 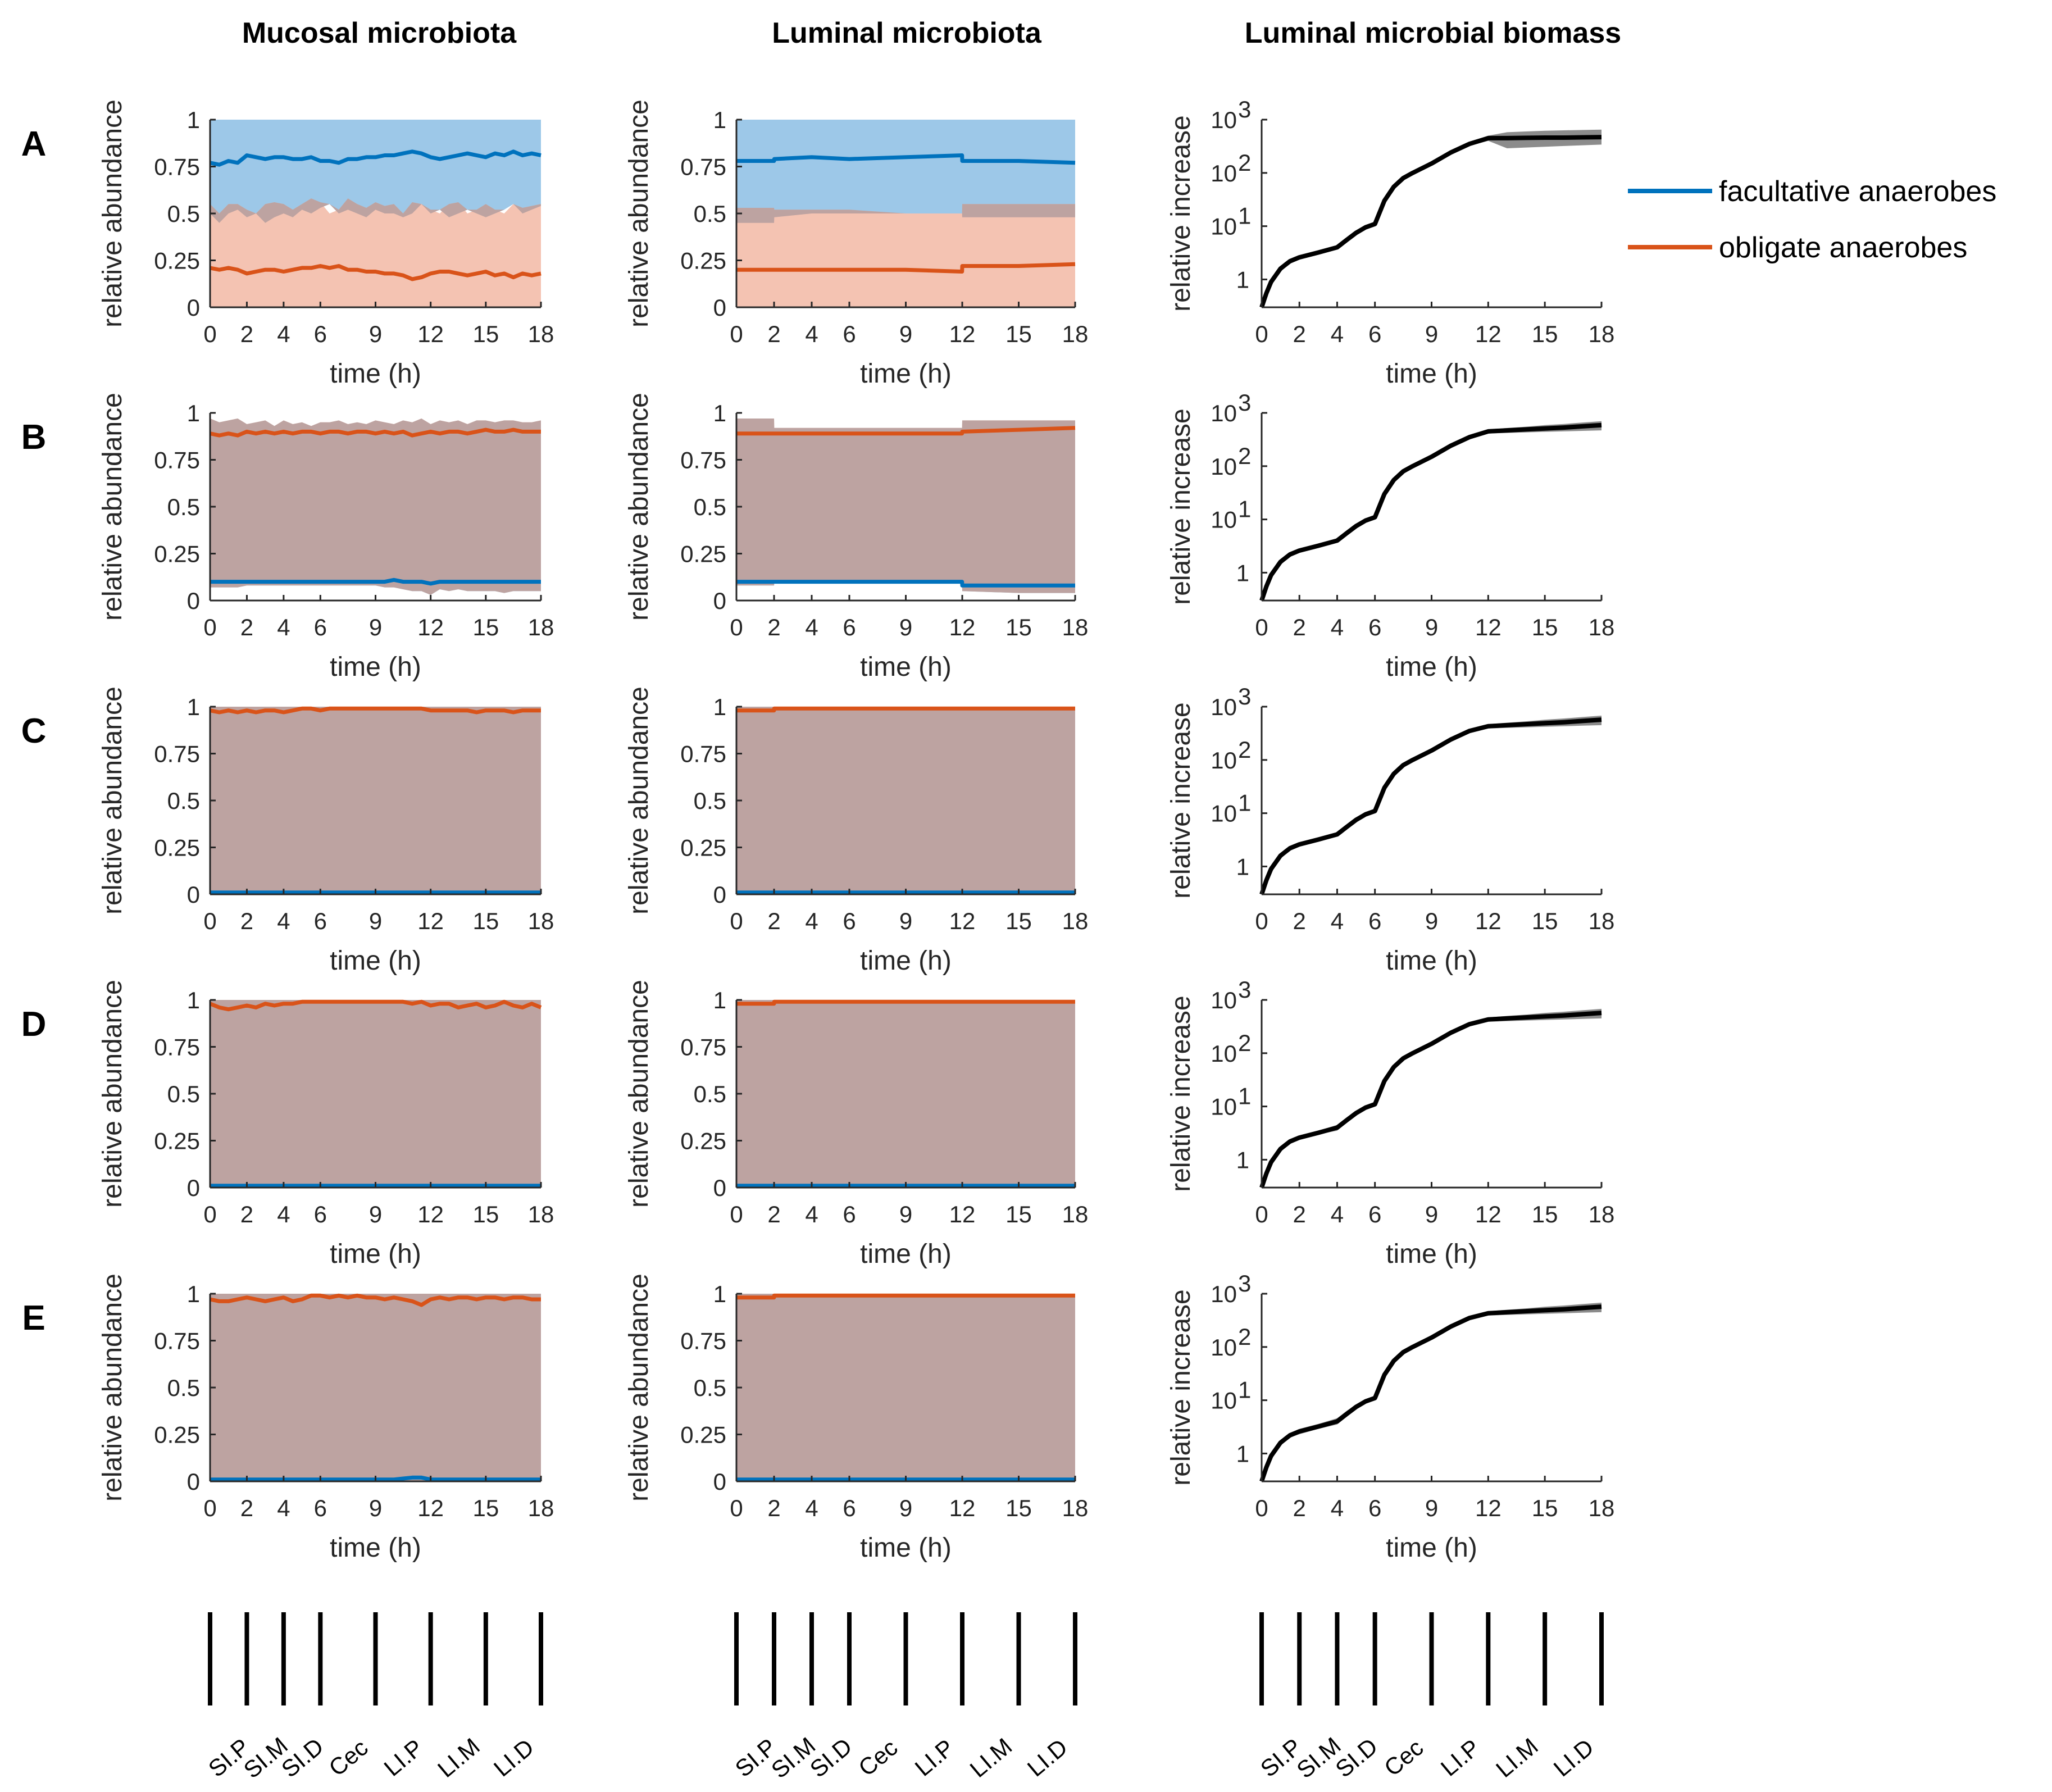 I want to click on region-label: LI.M, so click(x=991, y=1758).